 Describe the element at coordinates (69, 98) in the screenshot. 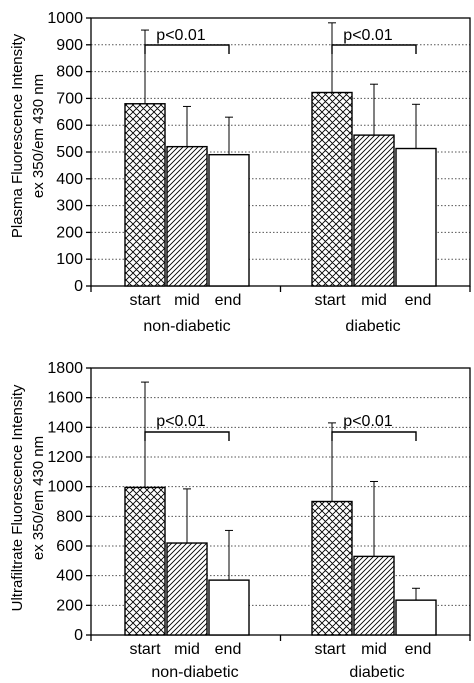

I see `y-tick-label: 700` at that location.